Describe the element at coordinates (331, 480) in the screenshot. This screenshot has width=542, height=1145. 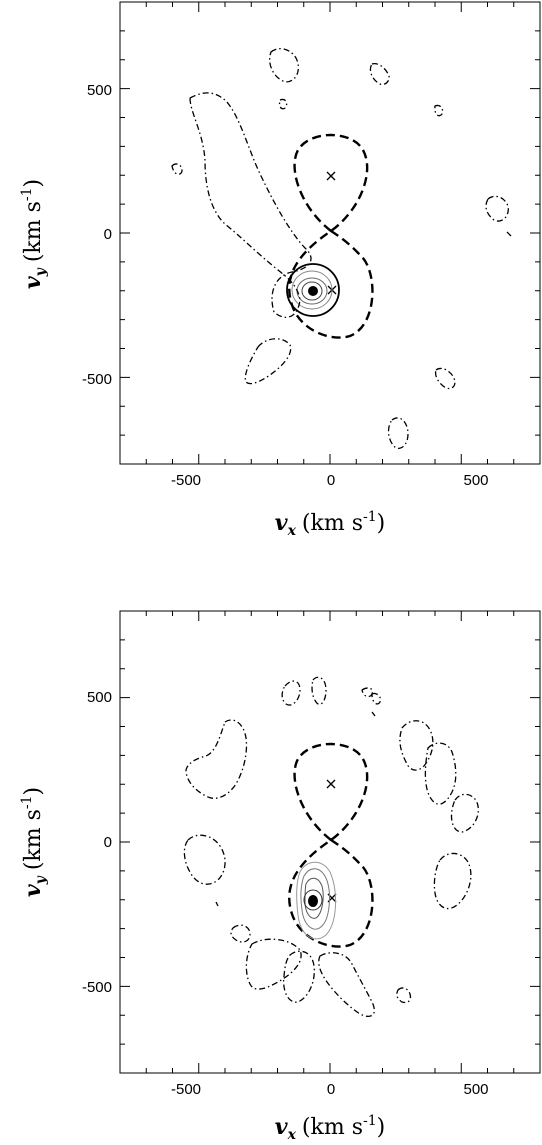
I see `top-x-tick-label: 0` at that location.